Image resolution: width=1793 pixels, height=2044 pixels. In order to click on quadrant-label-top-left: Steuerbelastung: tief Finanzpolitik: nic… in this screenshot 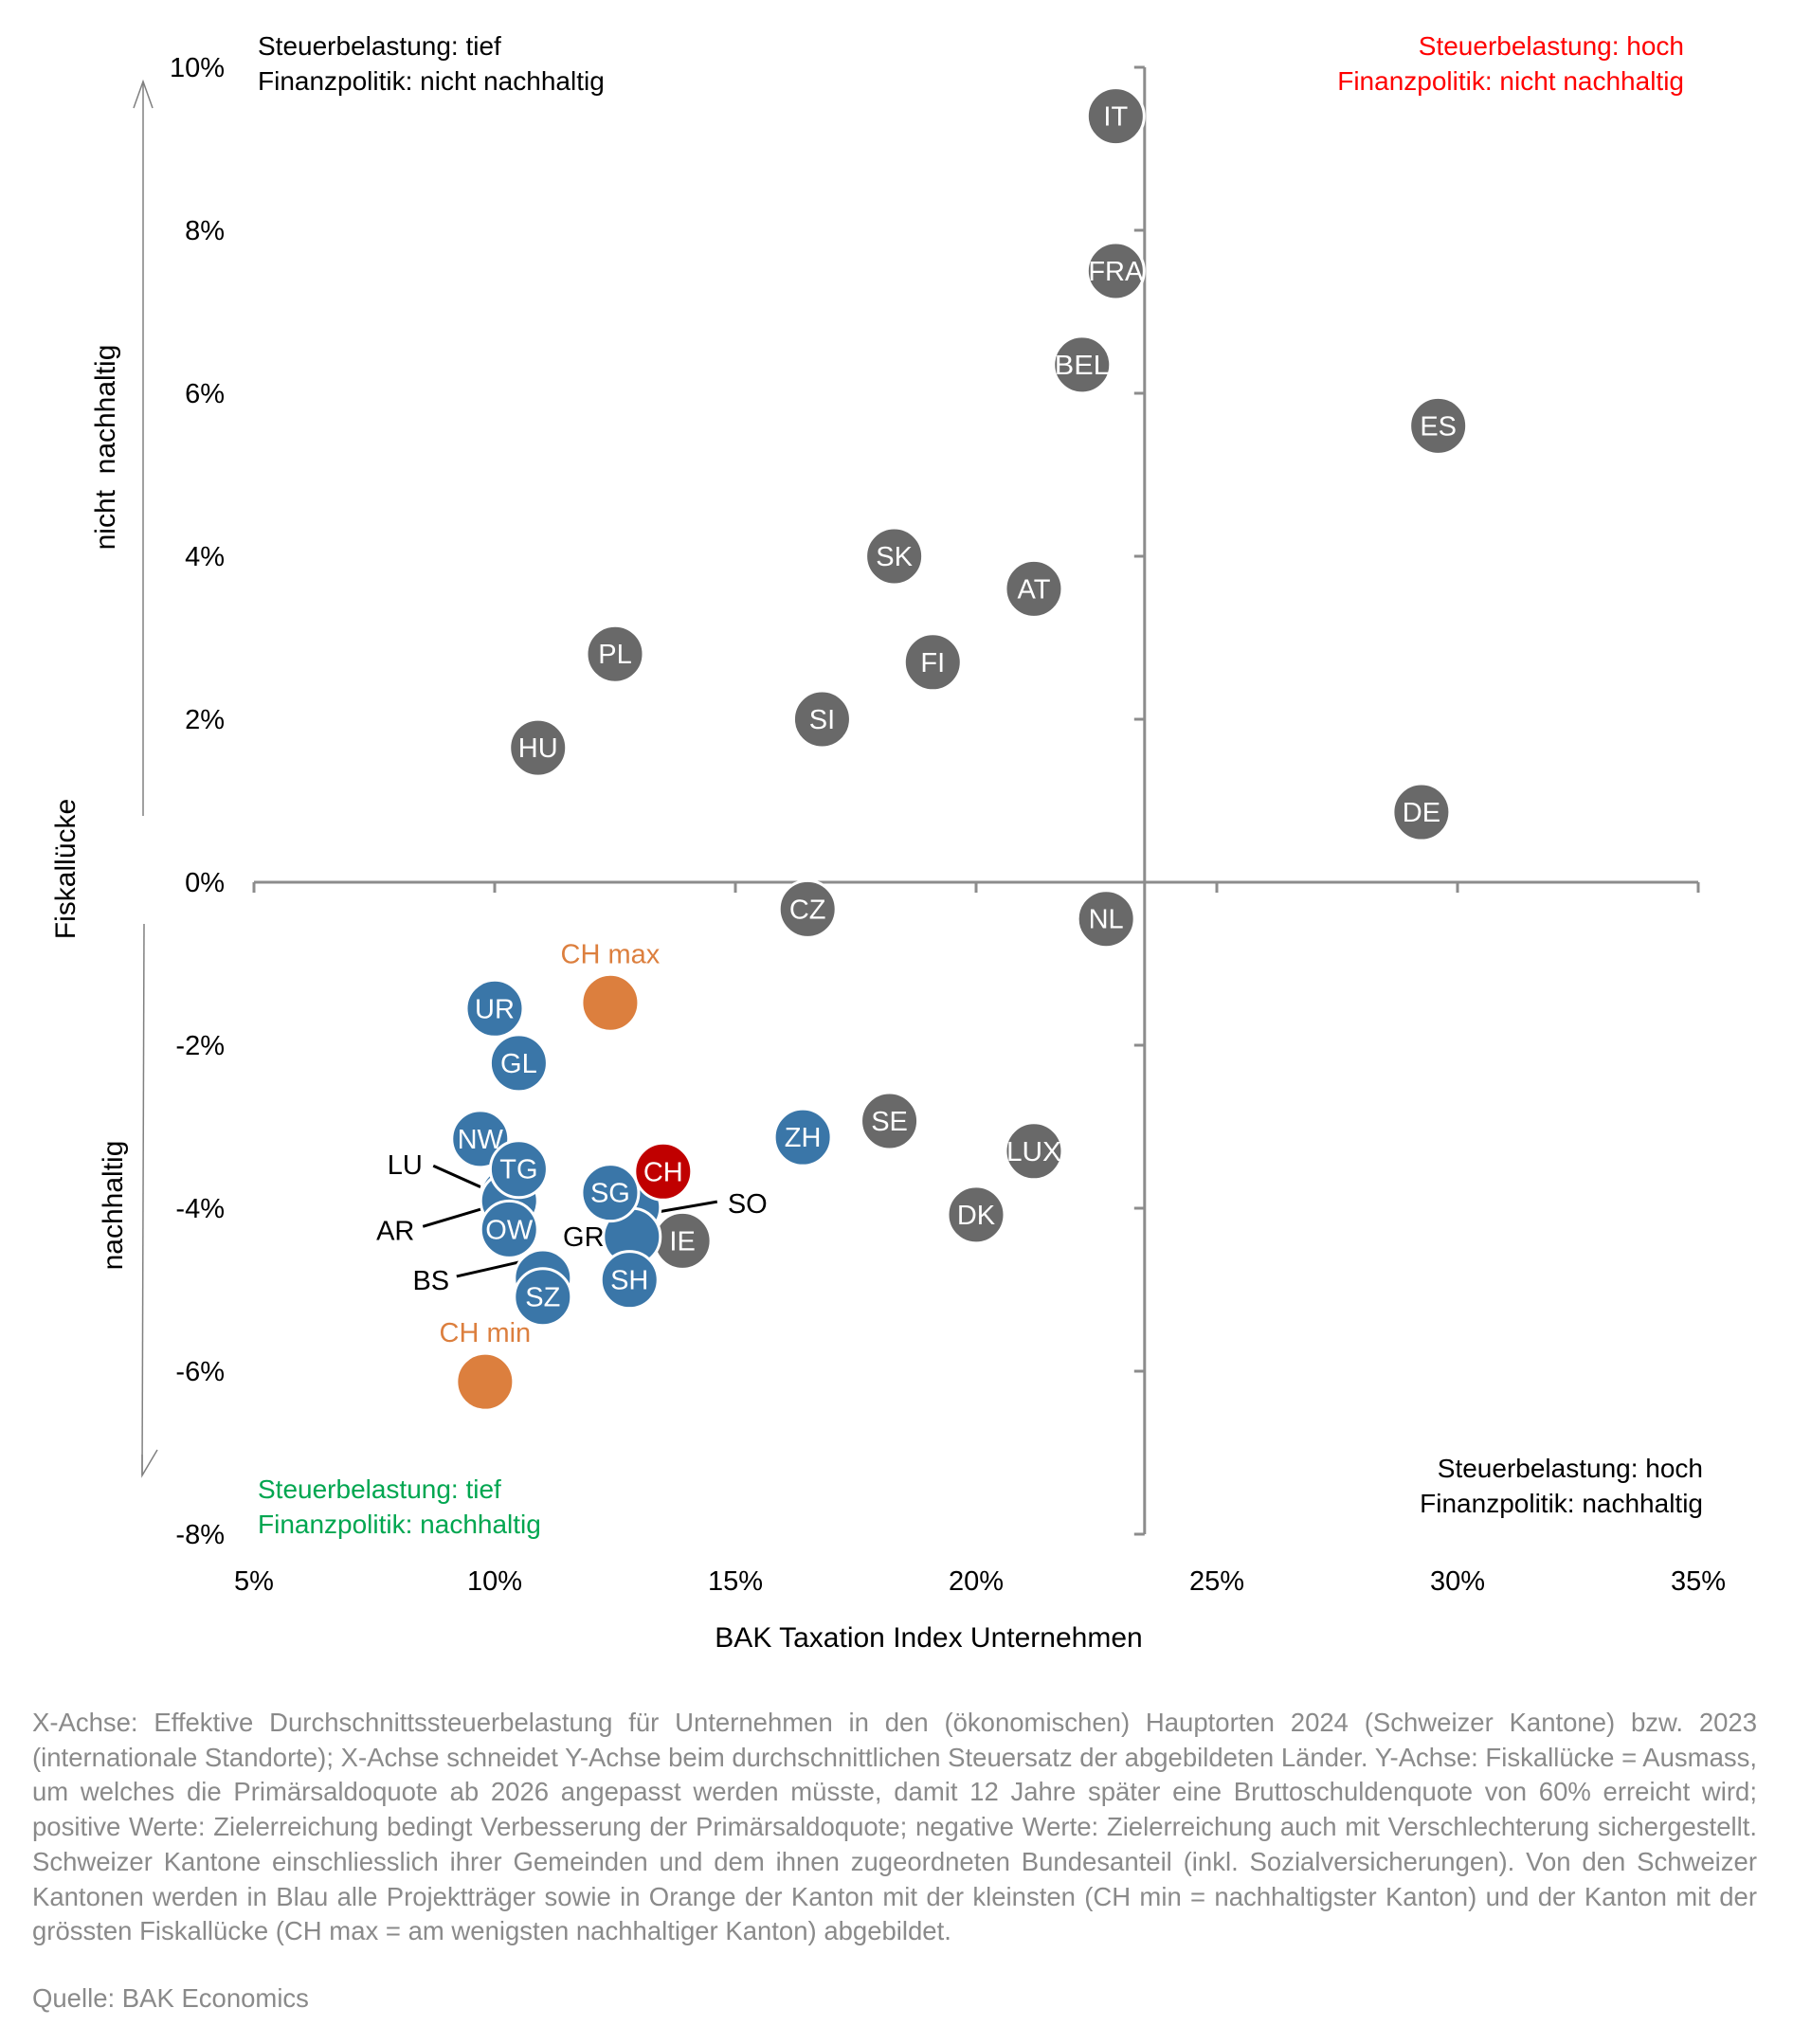, I will do `click(431, 64)`.